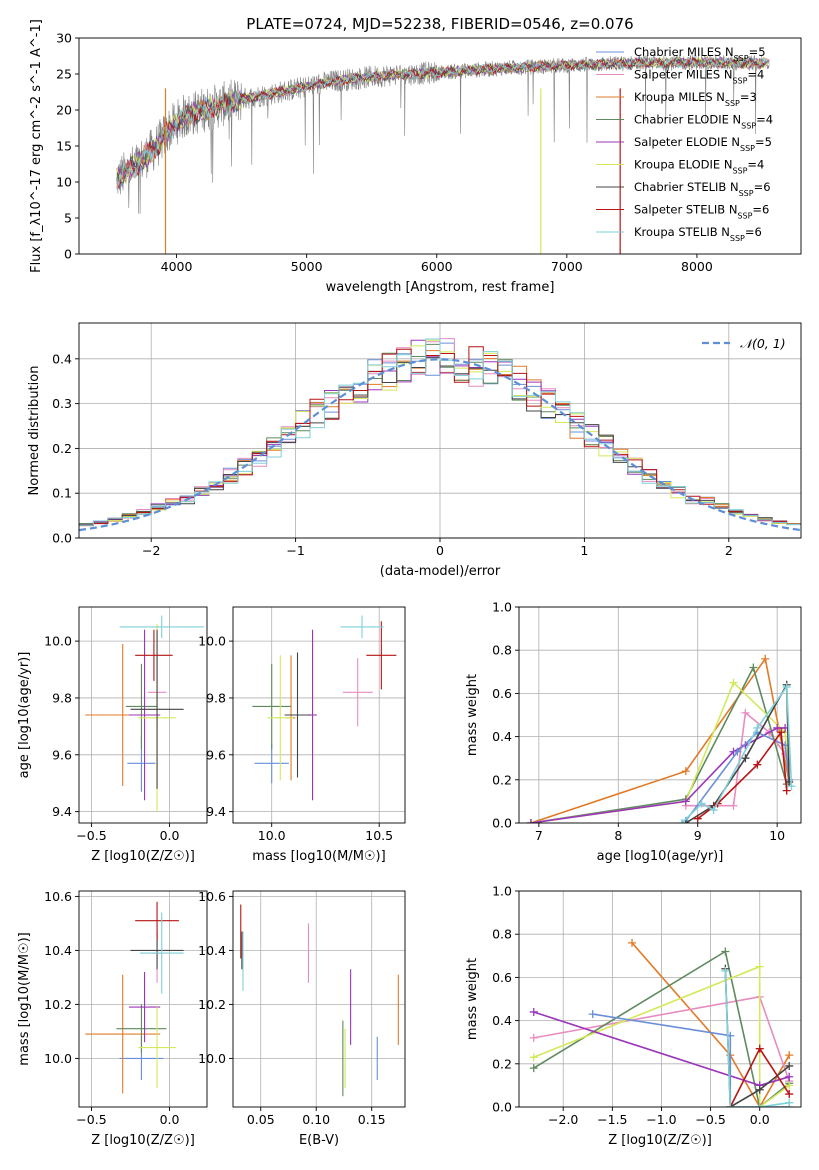 The width and height of the screenshot is (819, 1170). I want to click on massweight-age-frame, so click(660, 715).